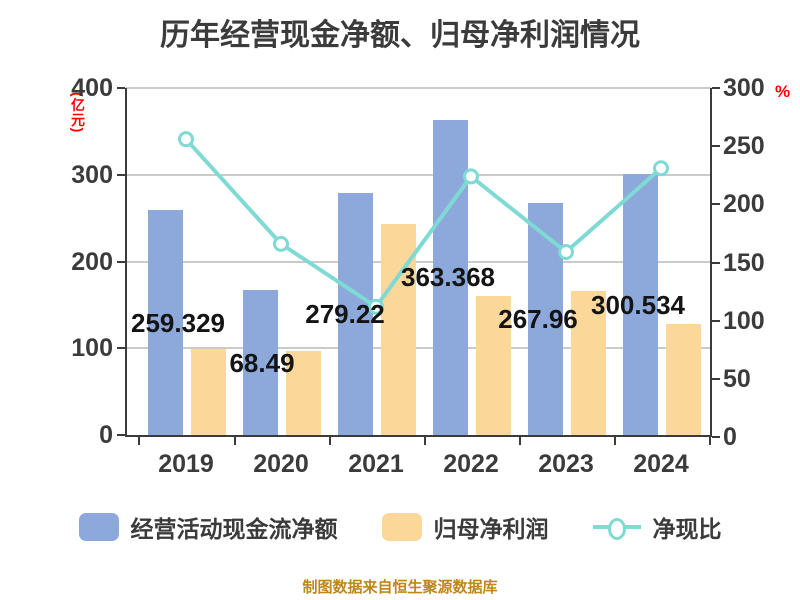  What do you see at coordinates (376, 306) in the screenshot?
I see `line-marker-2021` at bounding box center [376, 306].